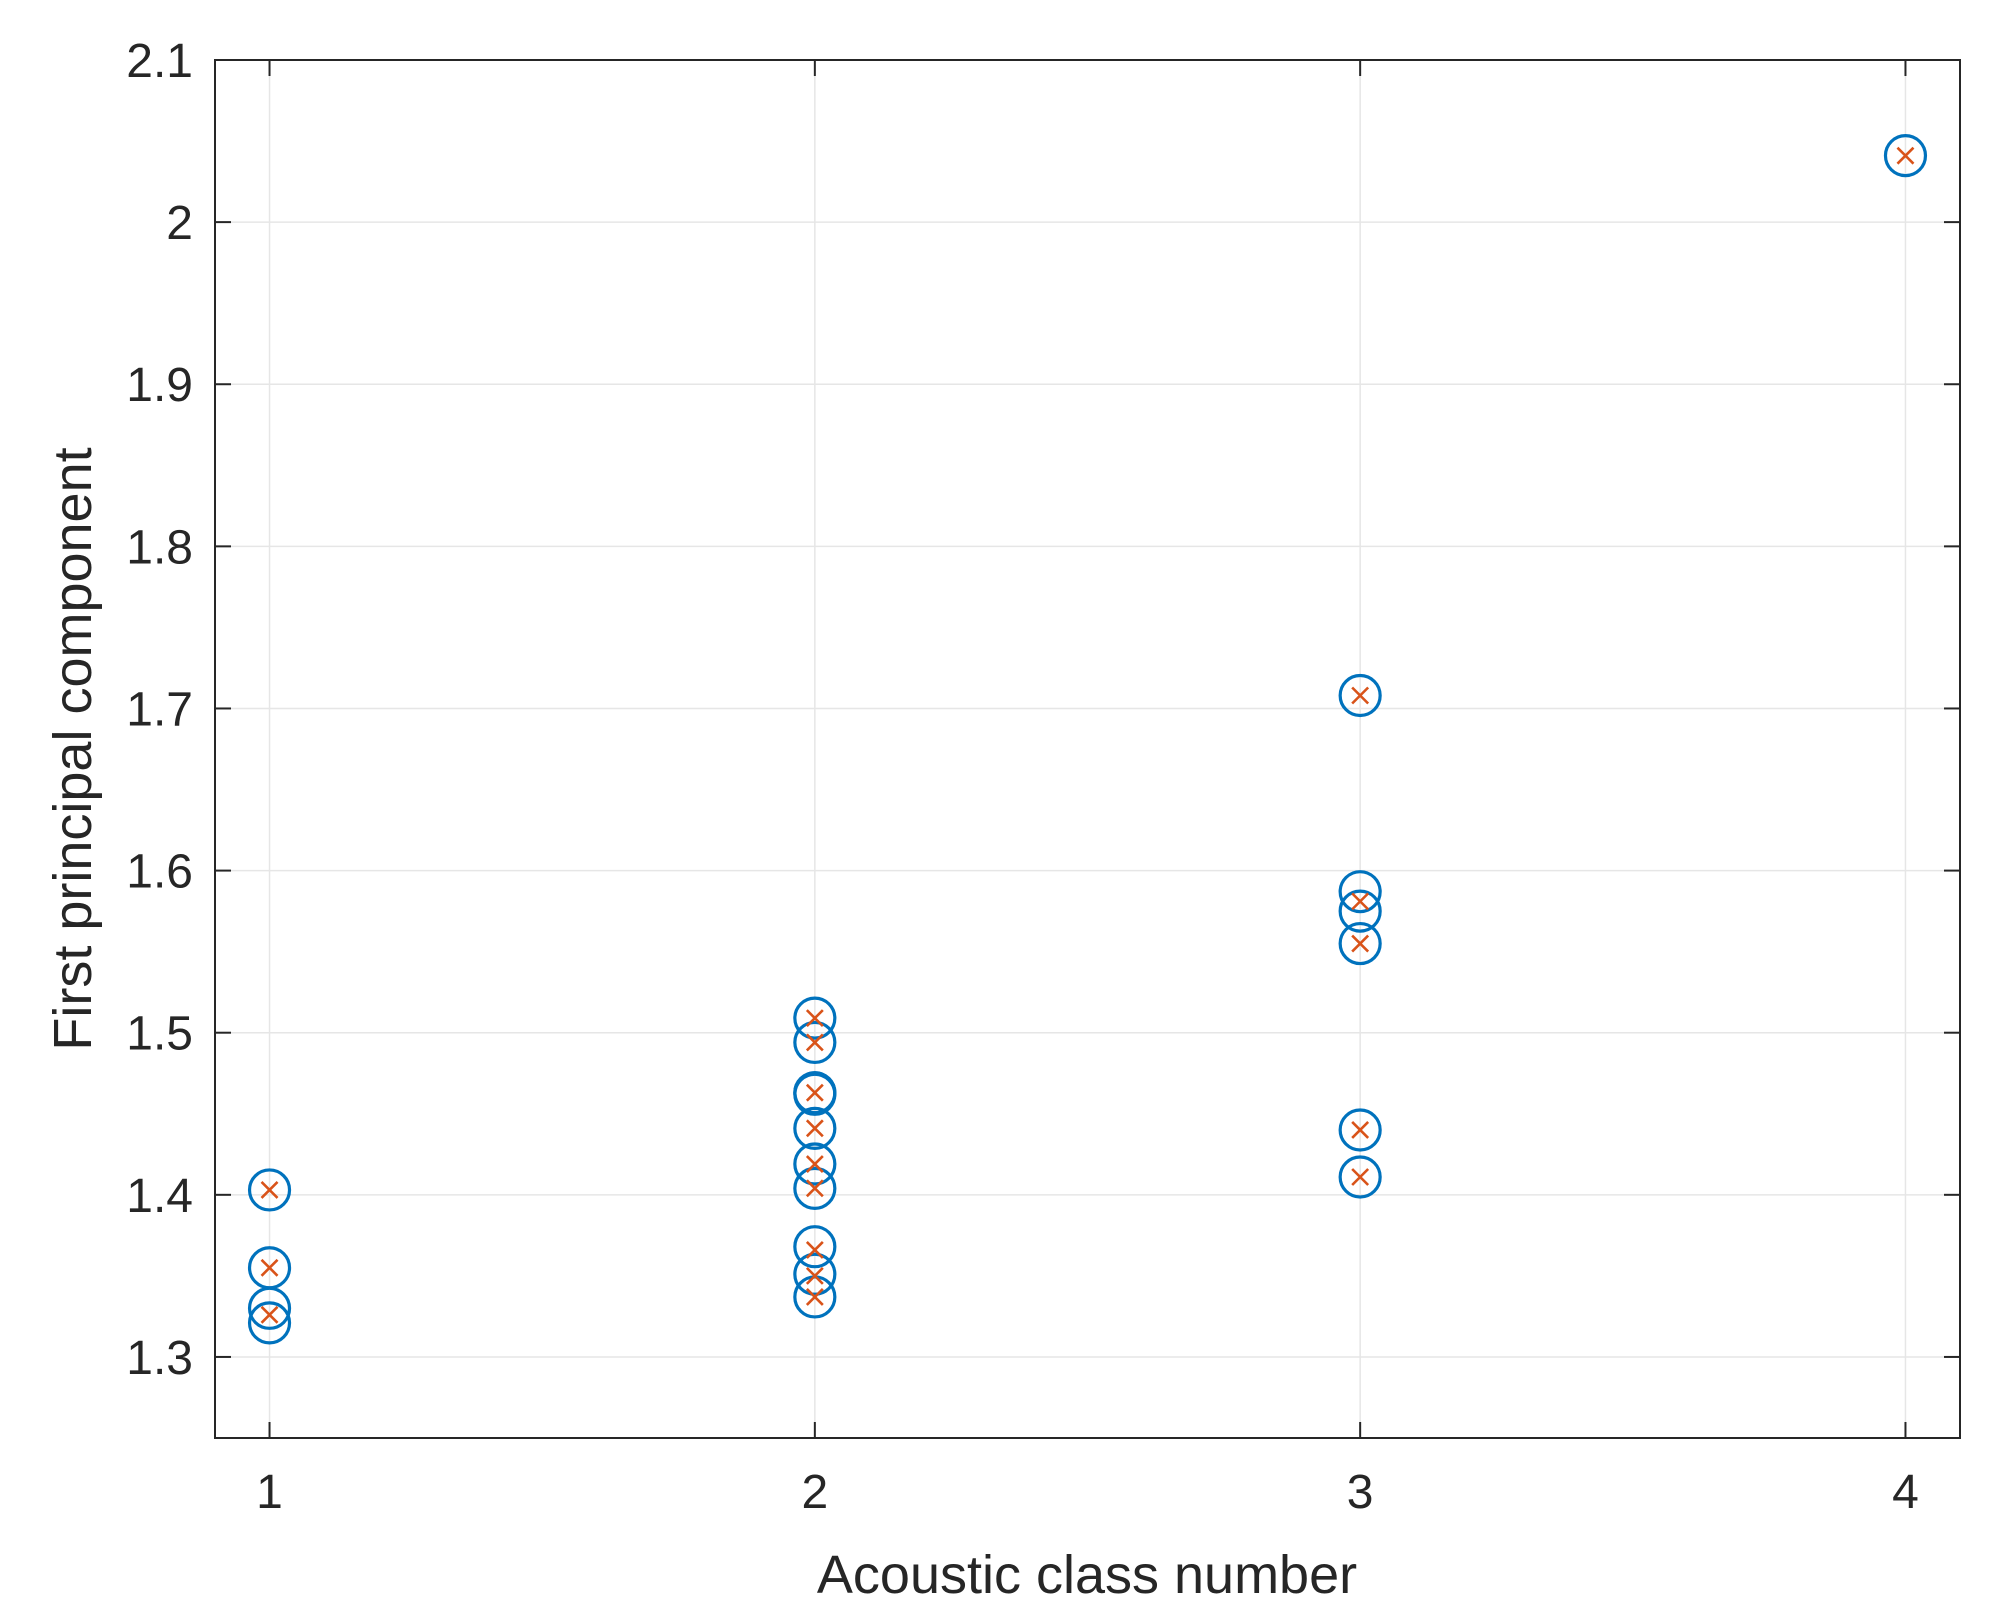 This screenshot has height=1604, width=1997. Describe the element at coordinates (159, 872) in the screenshot. I see `y-tick-label: 1.6` at that location.